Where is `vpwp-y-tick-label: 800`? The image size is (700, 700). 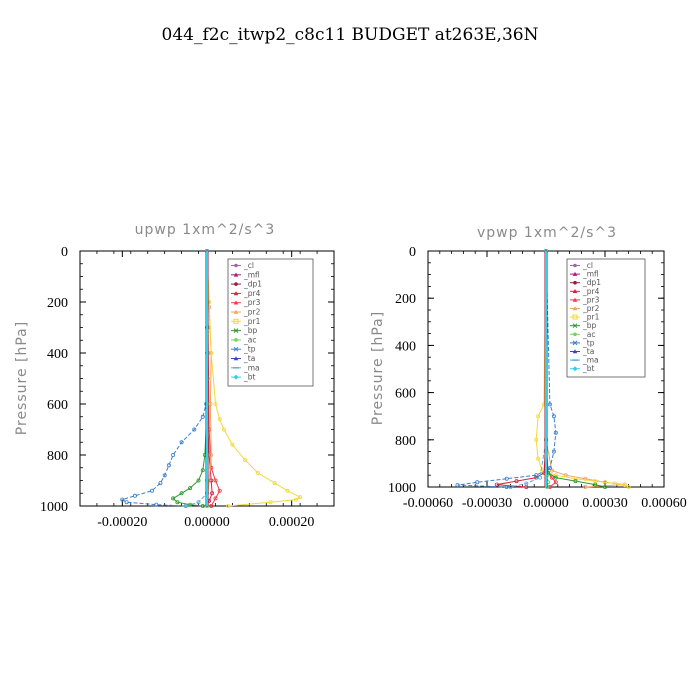 vpwp-y-tick-label: 800 is located at coordinates (405, 441).